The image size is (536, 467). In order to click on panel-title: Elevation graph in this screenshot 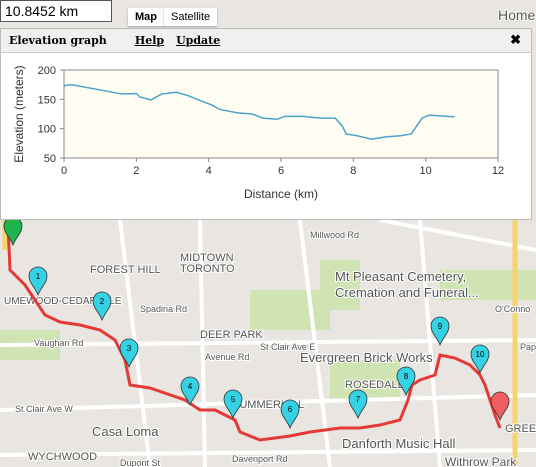, I will do `click(58, 40)`.